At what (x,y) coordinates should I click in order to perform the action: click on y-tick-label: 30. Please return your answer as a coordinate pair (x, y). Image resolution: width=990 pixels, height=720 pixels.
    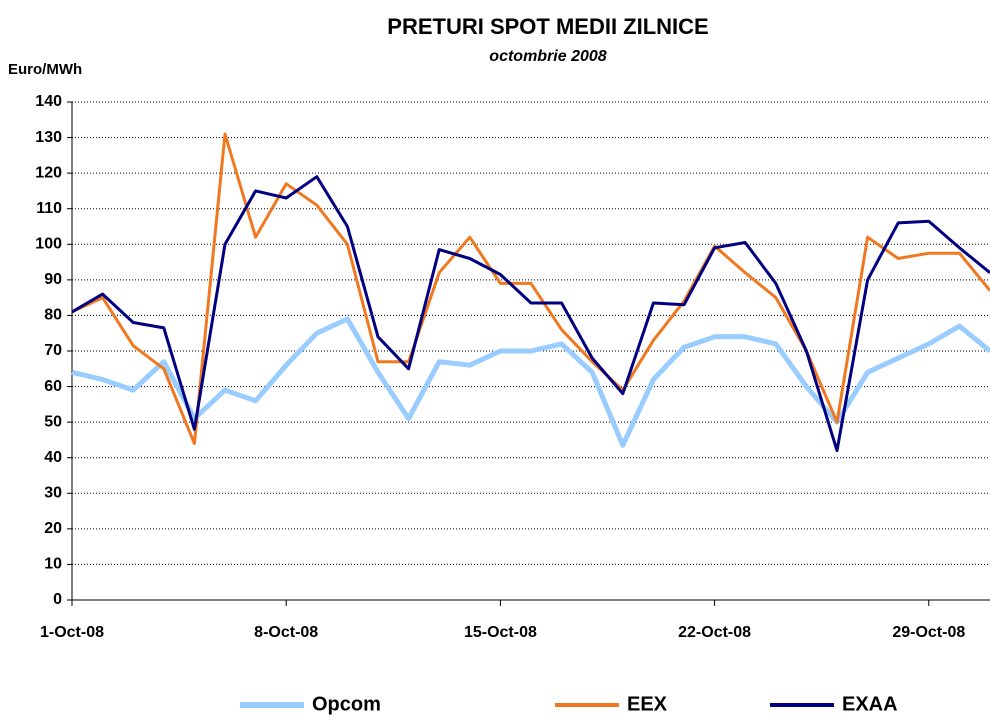
    Looking at the image, I should click on (53, 493).